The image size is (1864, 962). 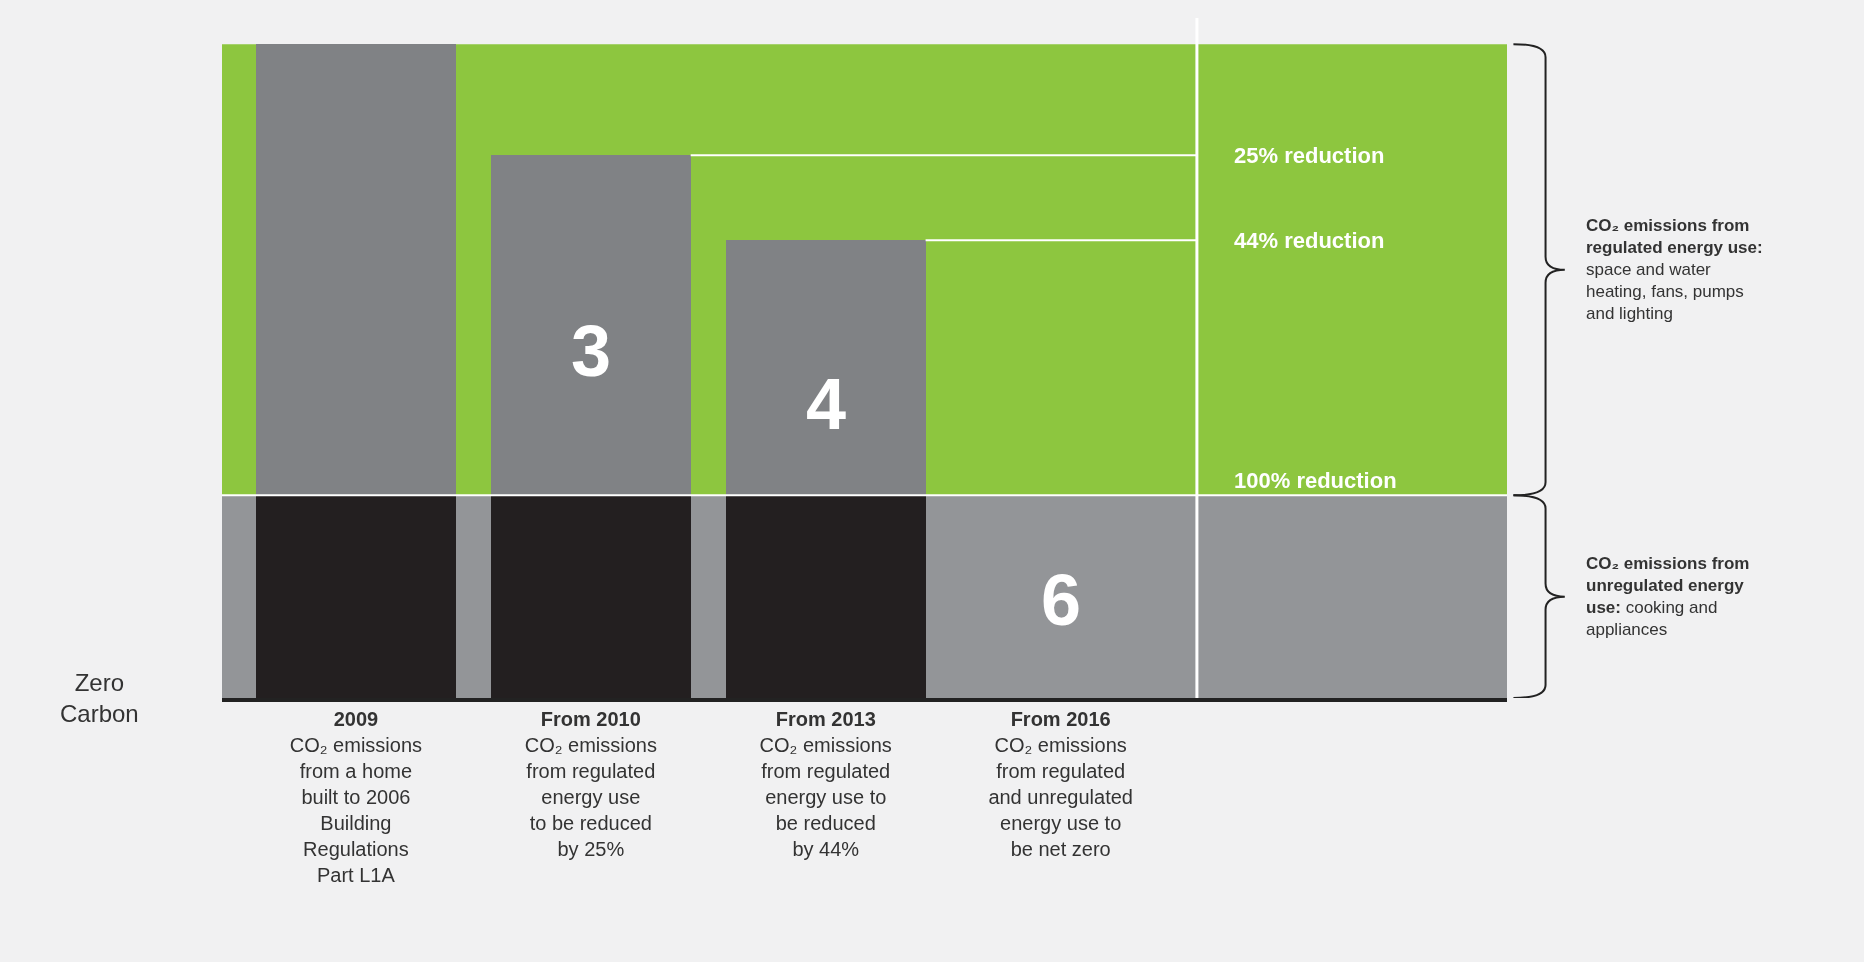 I want to click on x-tick-label: From 2013 CO₂ emissions from regulated energy use to be reduced by 44%, so click(x=825, y=784).